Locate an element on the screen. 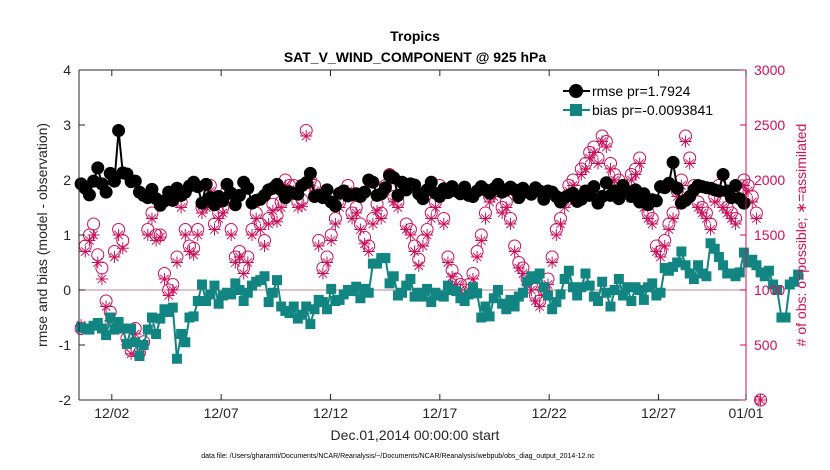 This screenshot has height=470, width=830. legend-bias-marker is located at coordinates (576, 110).